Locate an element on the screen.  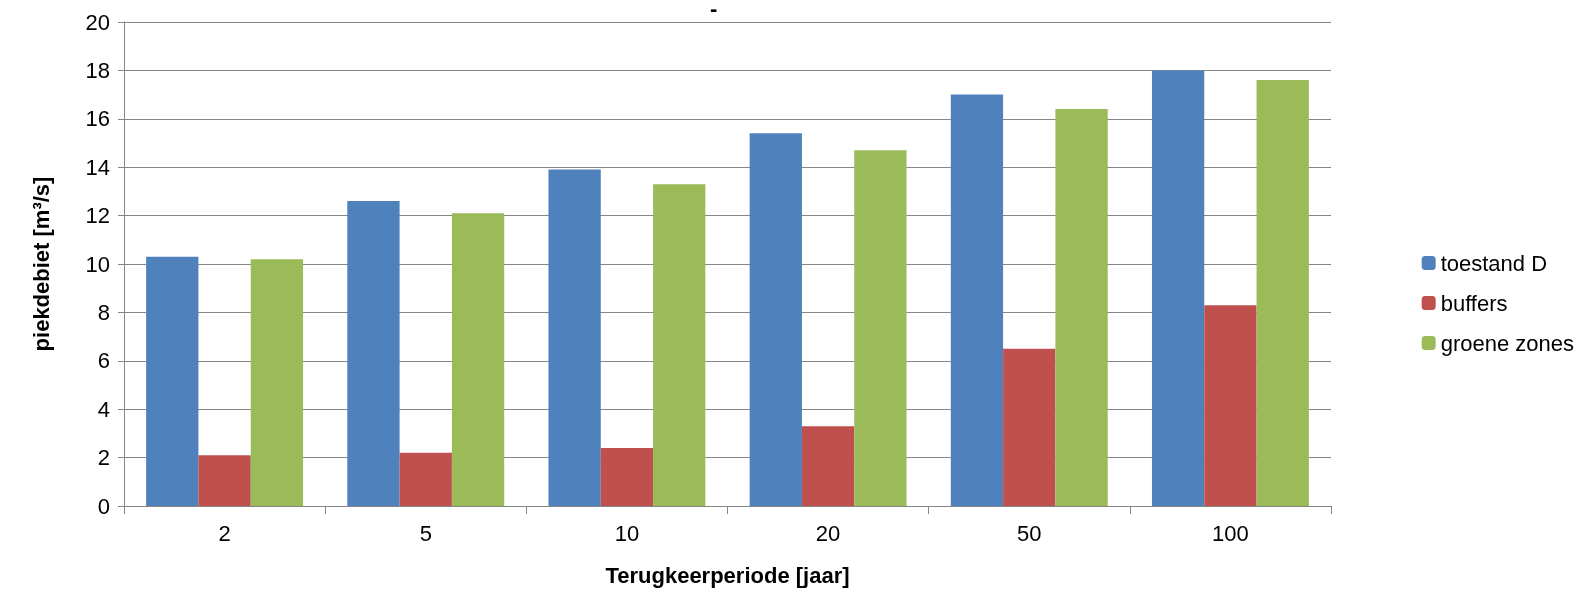
x-tick-label: 20 is located at coordinates (828, 533).